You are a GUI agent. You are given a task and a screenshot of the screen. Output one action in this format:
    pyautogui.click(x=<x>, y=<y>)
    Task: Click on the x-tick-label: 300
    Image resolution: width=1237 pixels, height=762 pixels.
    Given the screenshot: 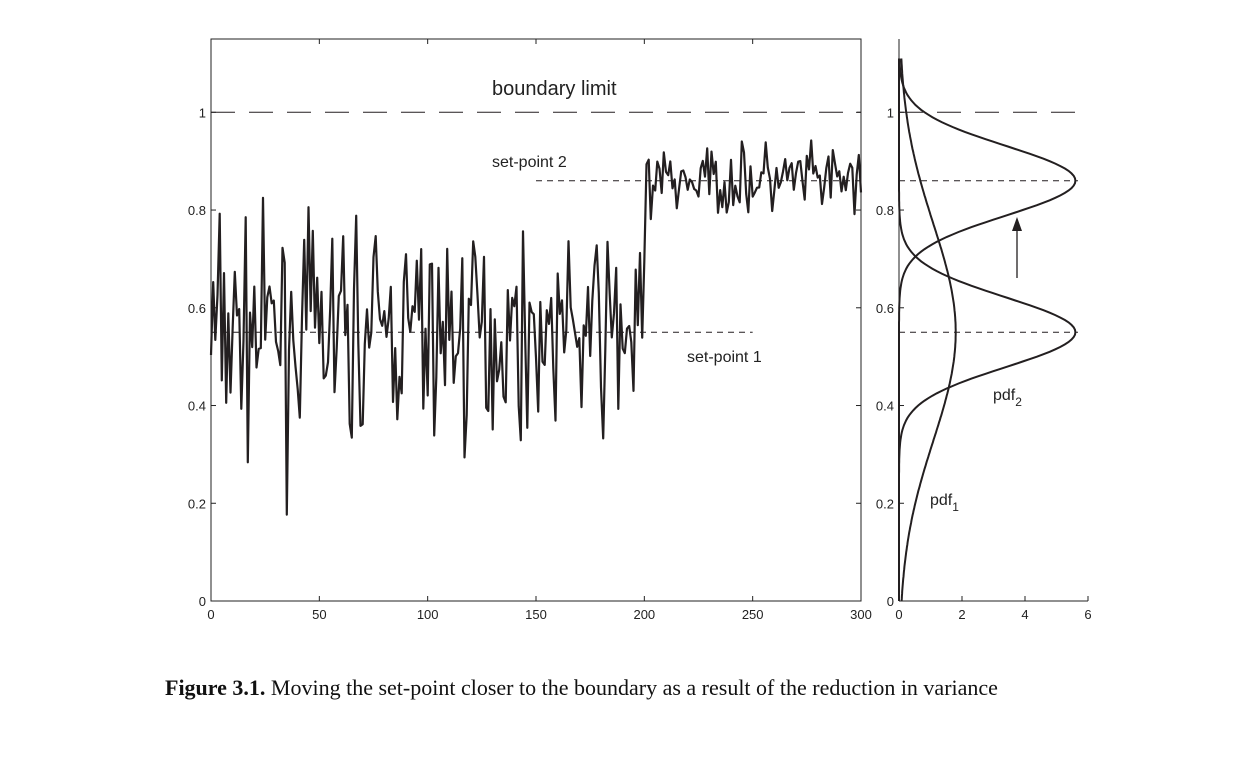 What is the action you would take?
    pyautogui.click(x=861, y=614)
    